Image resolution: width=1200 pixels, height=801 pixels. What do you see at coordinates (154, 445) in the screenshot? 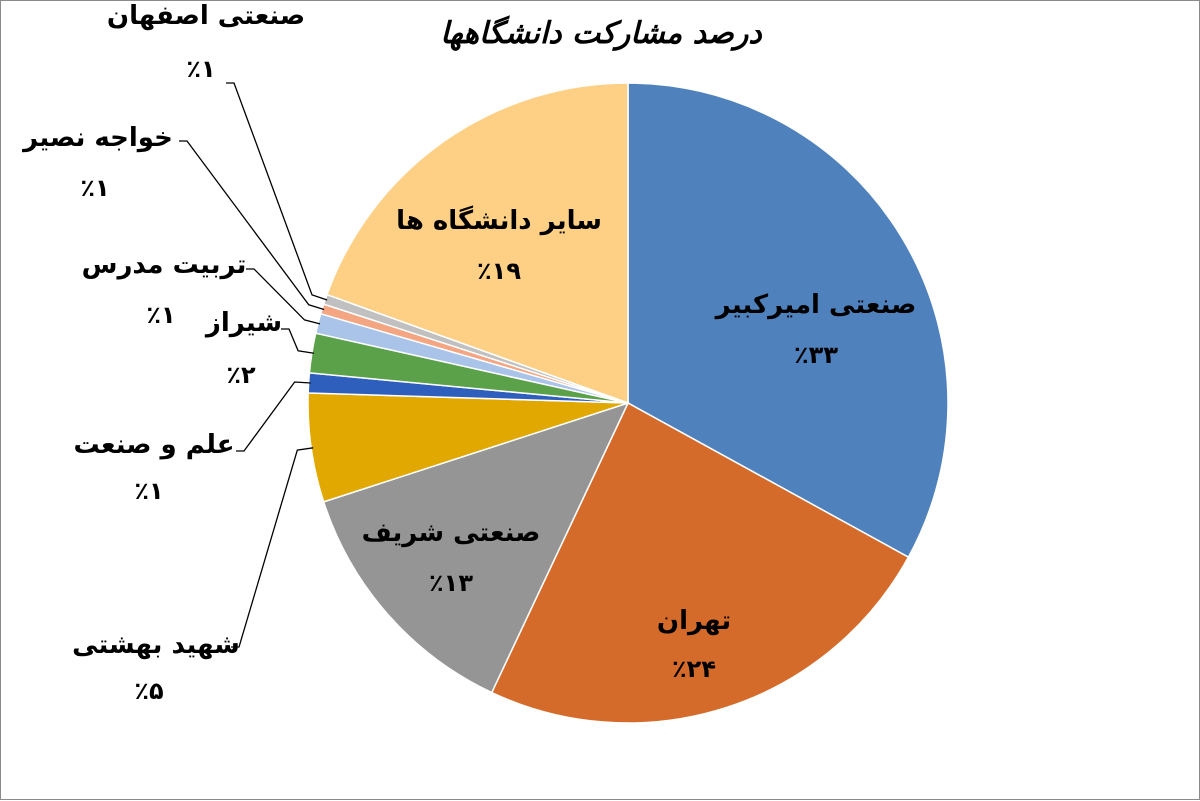
I see `slice-label: علم و صنعت` at bounding box center [154, 445].